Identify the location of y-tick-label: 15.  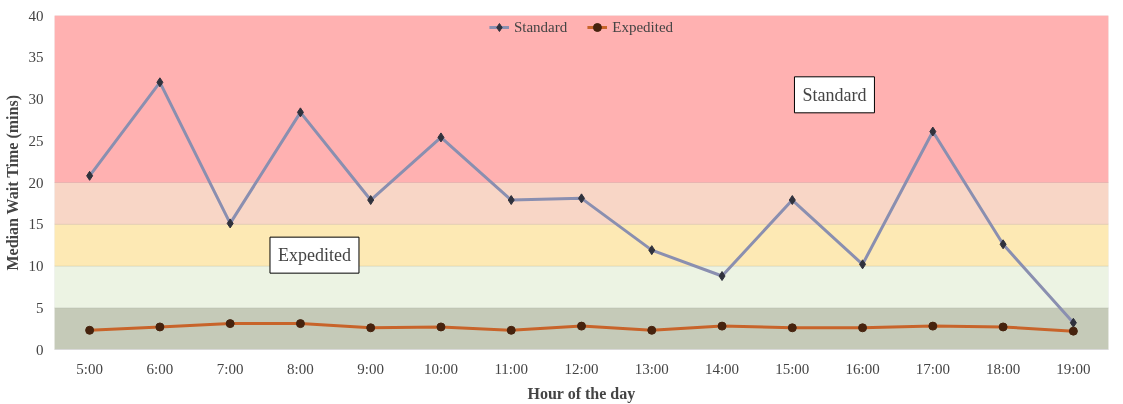
(36, 224).